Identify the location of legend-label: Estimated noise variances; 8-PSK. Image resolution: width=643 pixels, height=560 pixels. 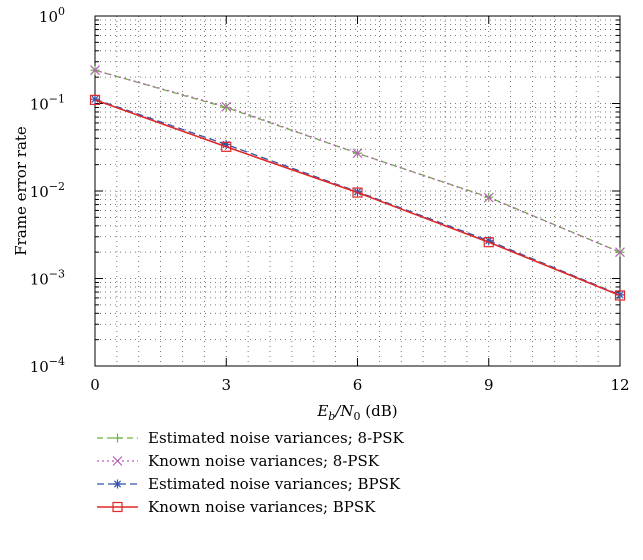
(276, 438).